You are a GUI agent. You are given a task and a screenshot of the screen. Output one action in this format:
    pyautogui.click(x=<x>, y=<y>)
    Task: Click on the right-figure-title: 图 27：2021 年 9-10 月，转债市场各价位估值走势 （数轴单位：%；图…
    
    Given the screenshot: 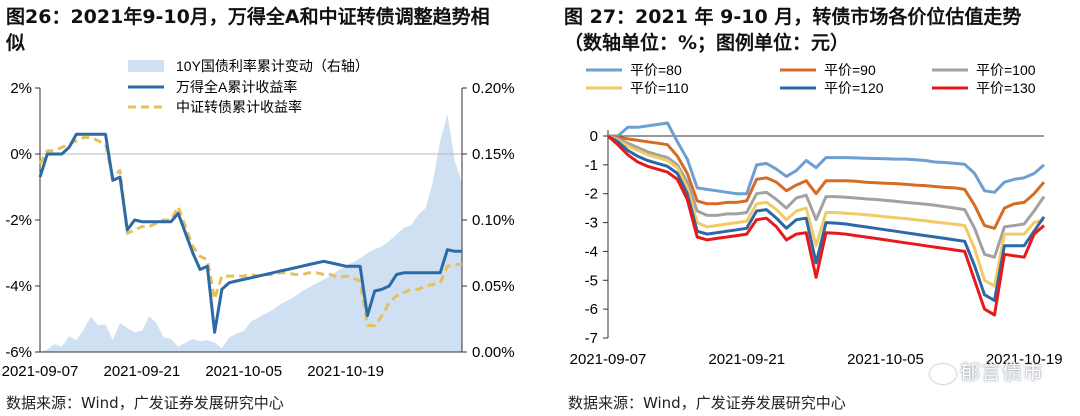 What is the action you would take?
    pyautogui.click(x=792, y=30)
    